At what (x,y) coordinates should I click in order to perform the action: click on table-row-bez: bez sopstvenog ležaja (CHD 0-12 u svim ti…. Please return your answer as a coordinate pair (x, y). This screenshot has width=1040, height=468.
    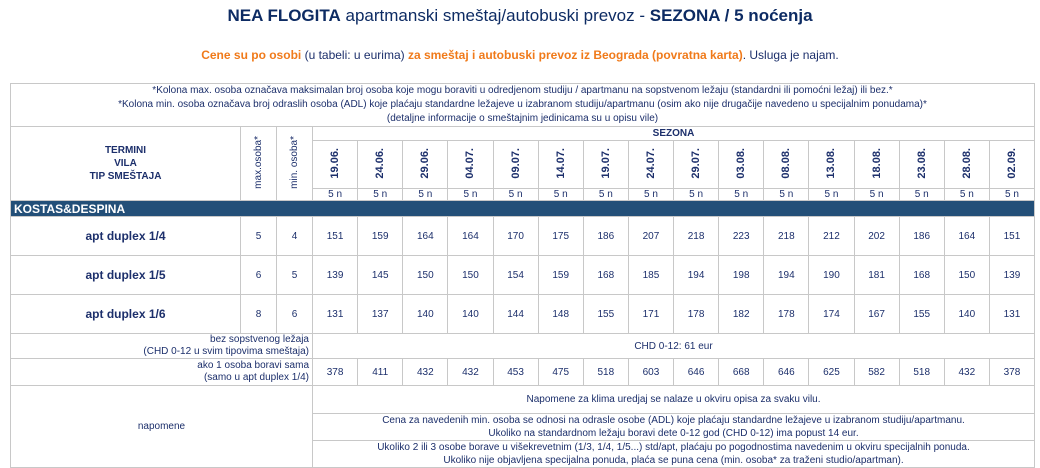
    Looking at the image, I should click on (522, 346).